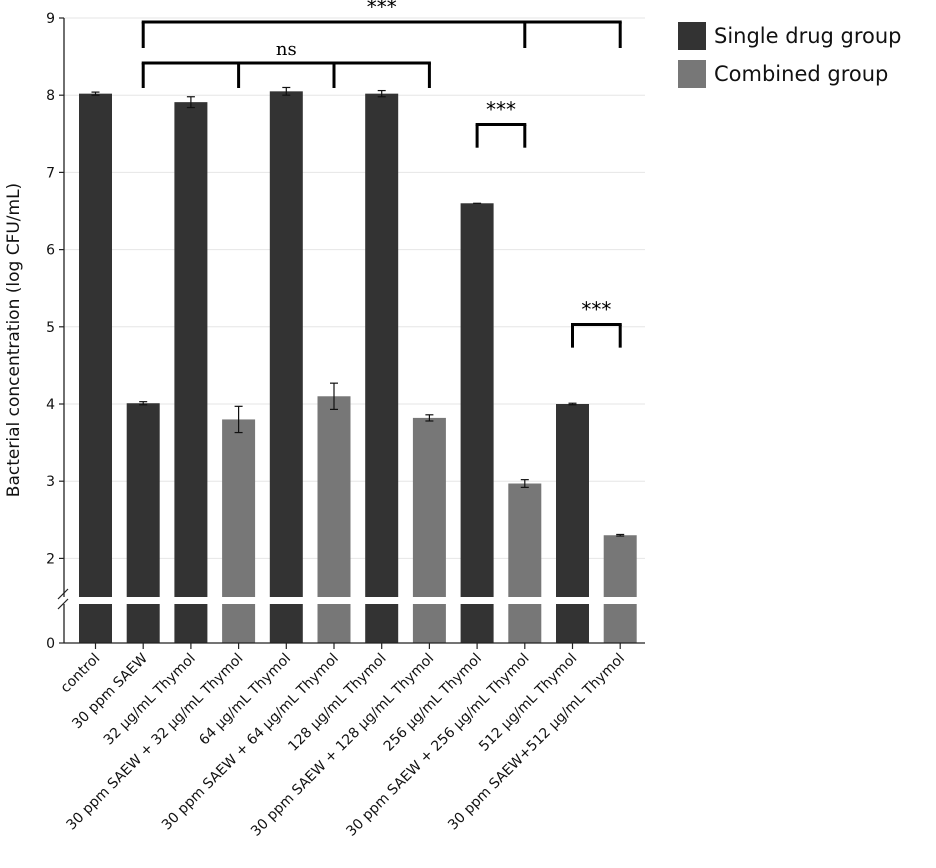  Describe the element at coordinates (50, 328) in the screenshot. I see `y-tick-label: 5` at that location.